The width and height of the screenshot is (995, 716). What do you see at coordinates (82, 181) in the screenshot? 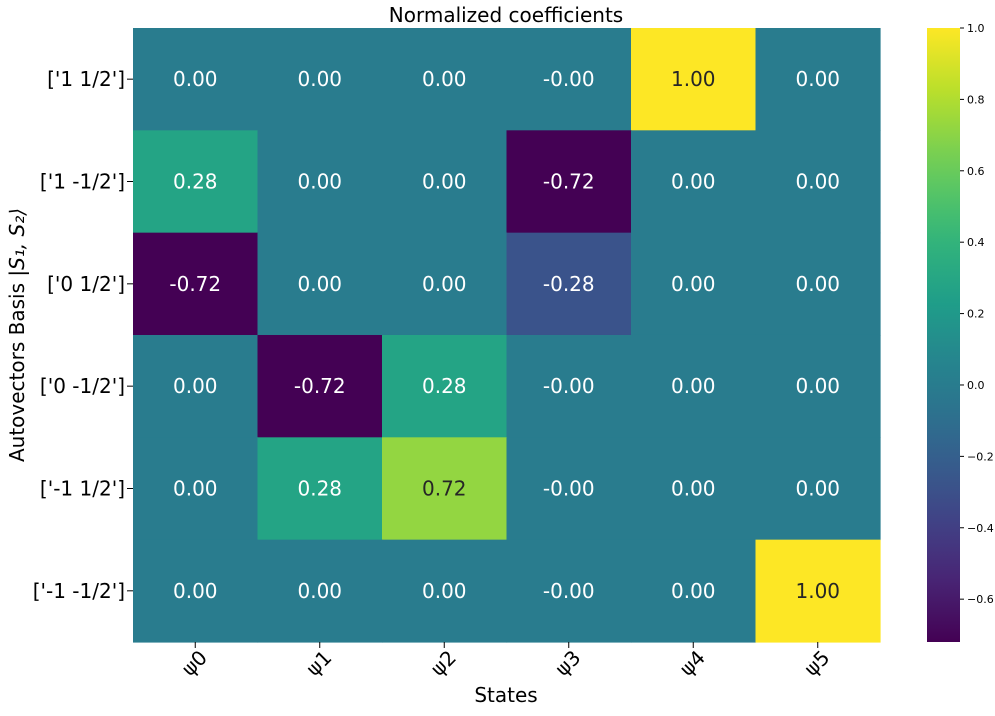
I see `y-tick-label: ['1 -1/2']` at bounding box center [82, 181].